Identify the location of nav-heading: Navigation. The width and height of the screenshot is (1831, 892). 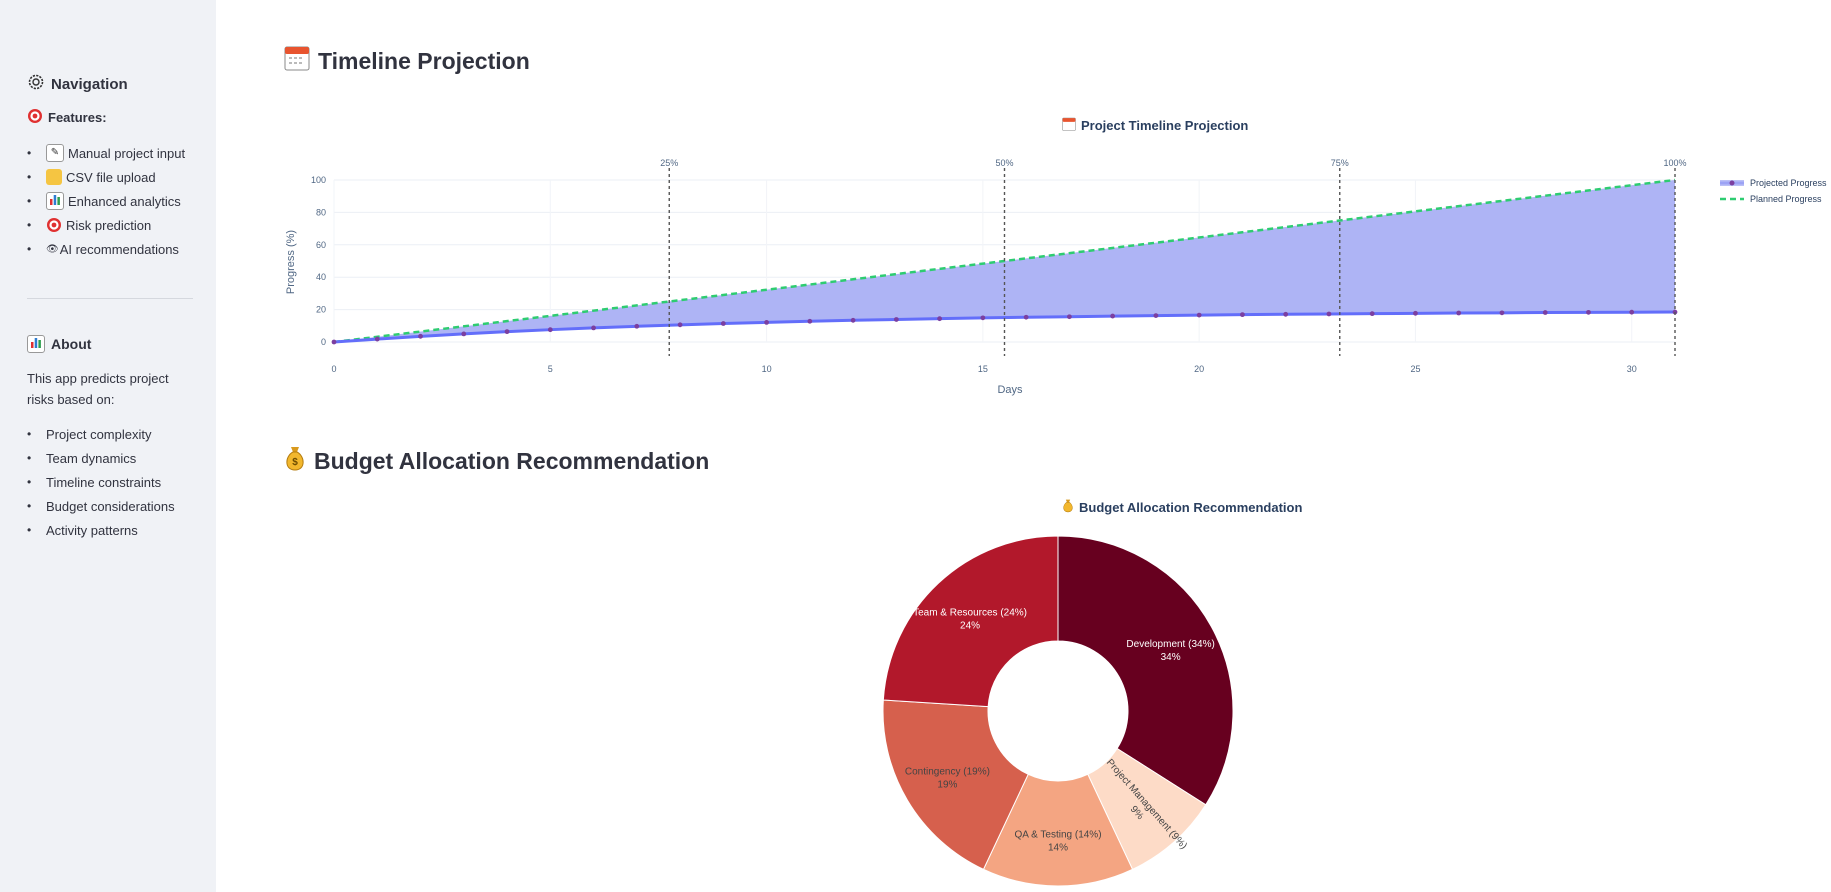
(77, 84).